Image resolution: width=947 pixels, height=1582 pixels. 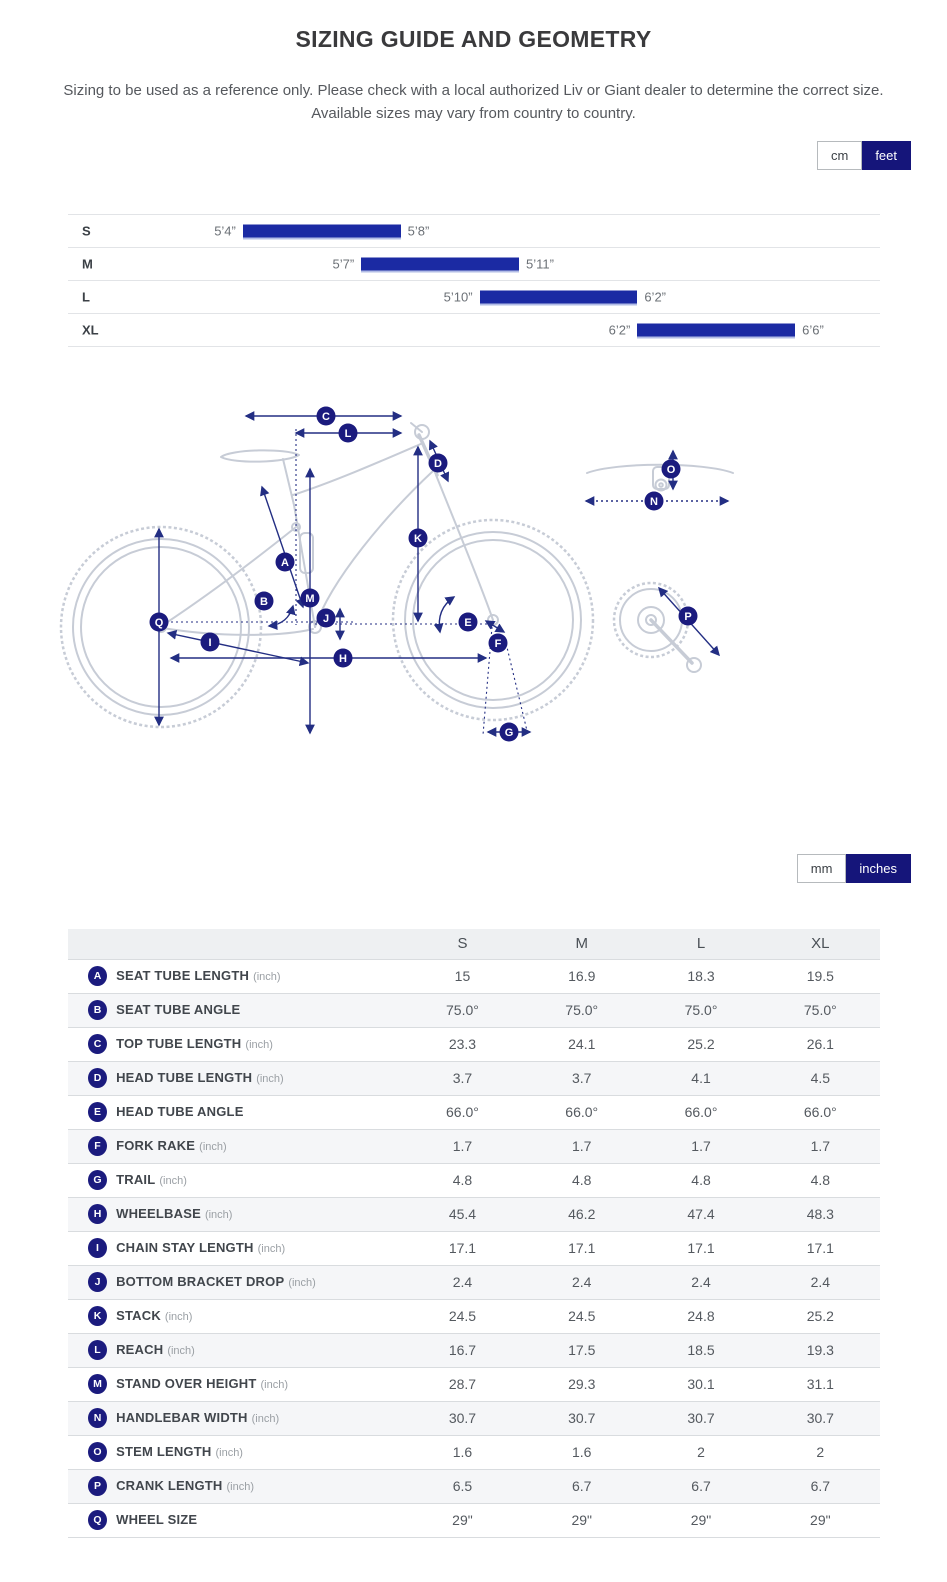 What do you see at coordinates (701, 1486) in the screenshot?
I see `value-l: 6.7` at bounding box center [701, 1486].